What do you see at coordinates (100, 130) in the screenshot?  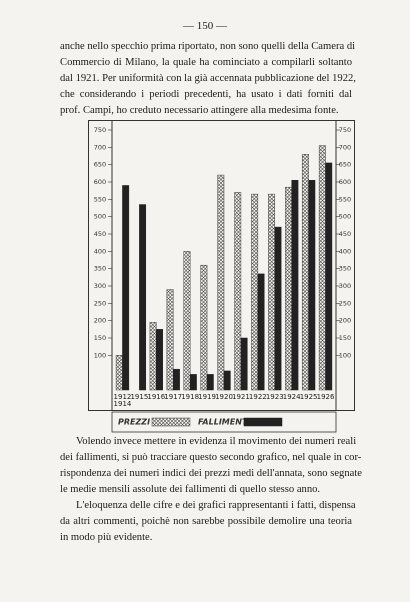 I see `y-tick-label: 750` at bounding box center [100, 130].